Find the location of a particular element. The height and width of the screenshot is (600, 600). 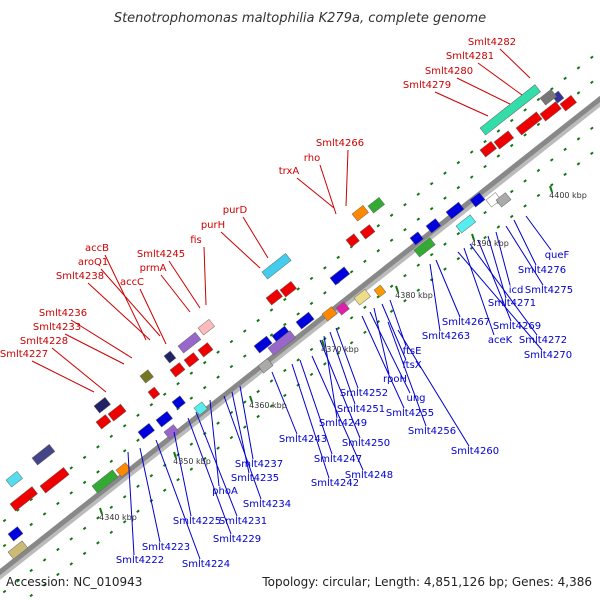

leader-aroq1 is located at coordinates (130, 302).